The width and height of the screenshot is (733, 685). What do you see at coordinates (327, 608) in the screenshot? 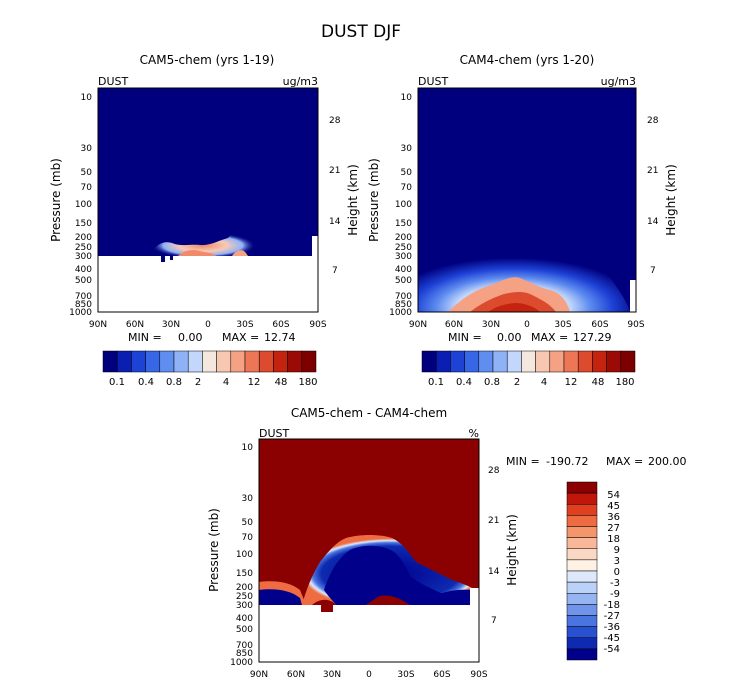
I see `panel-diff-positive-spot` at bounding box center [327, 608].